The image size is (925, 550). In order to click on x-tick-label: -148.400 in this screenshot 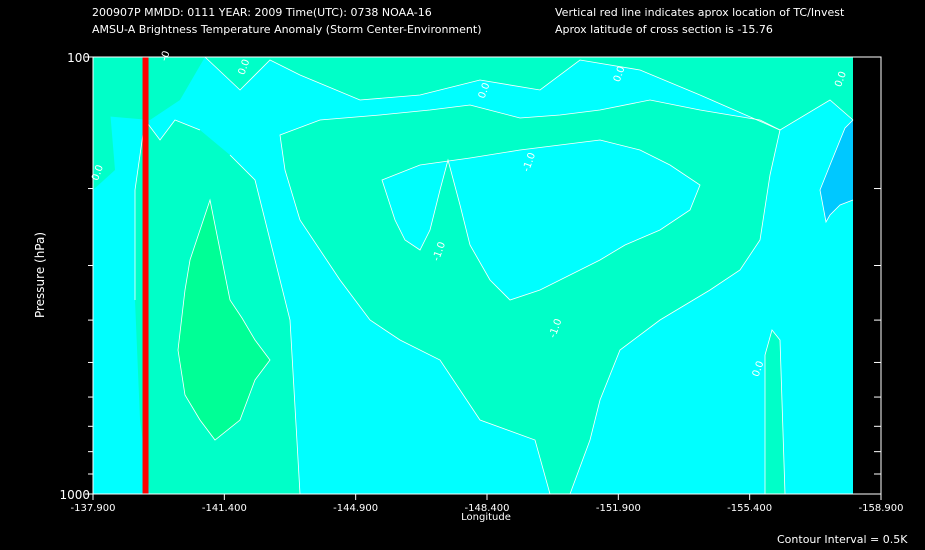, I will do `click(487, 508)`.